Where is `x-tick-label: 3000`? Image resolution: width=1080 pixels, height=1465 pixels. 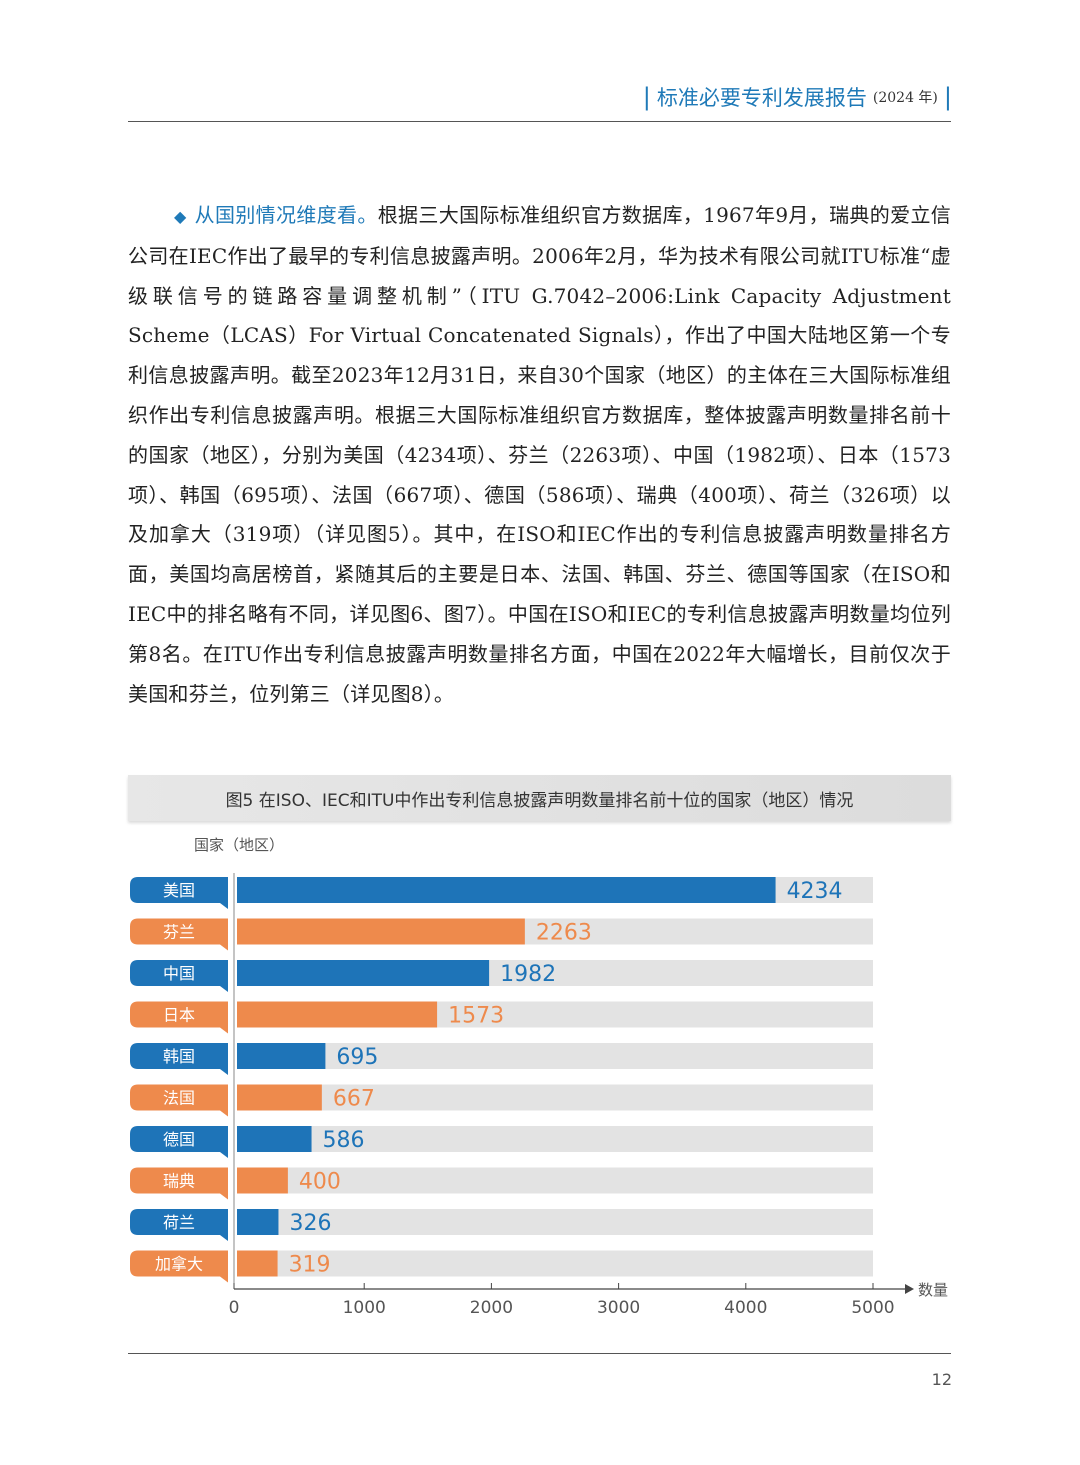
x-tick-label: 3000 is located at coordinates (618, 1308).